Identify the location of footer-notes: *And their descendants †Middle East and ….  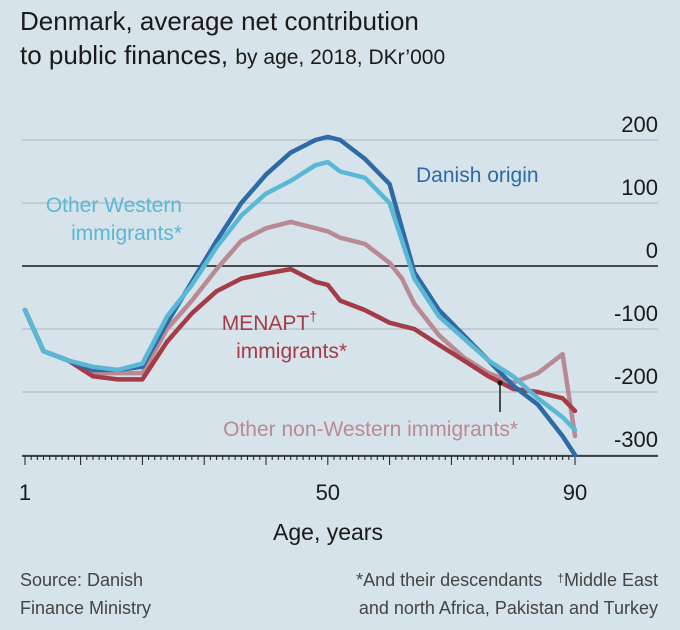
(507, 594).